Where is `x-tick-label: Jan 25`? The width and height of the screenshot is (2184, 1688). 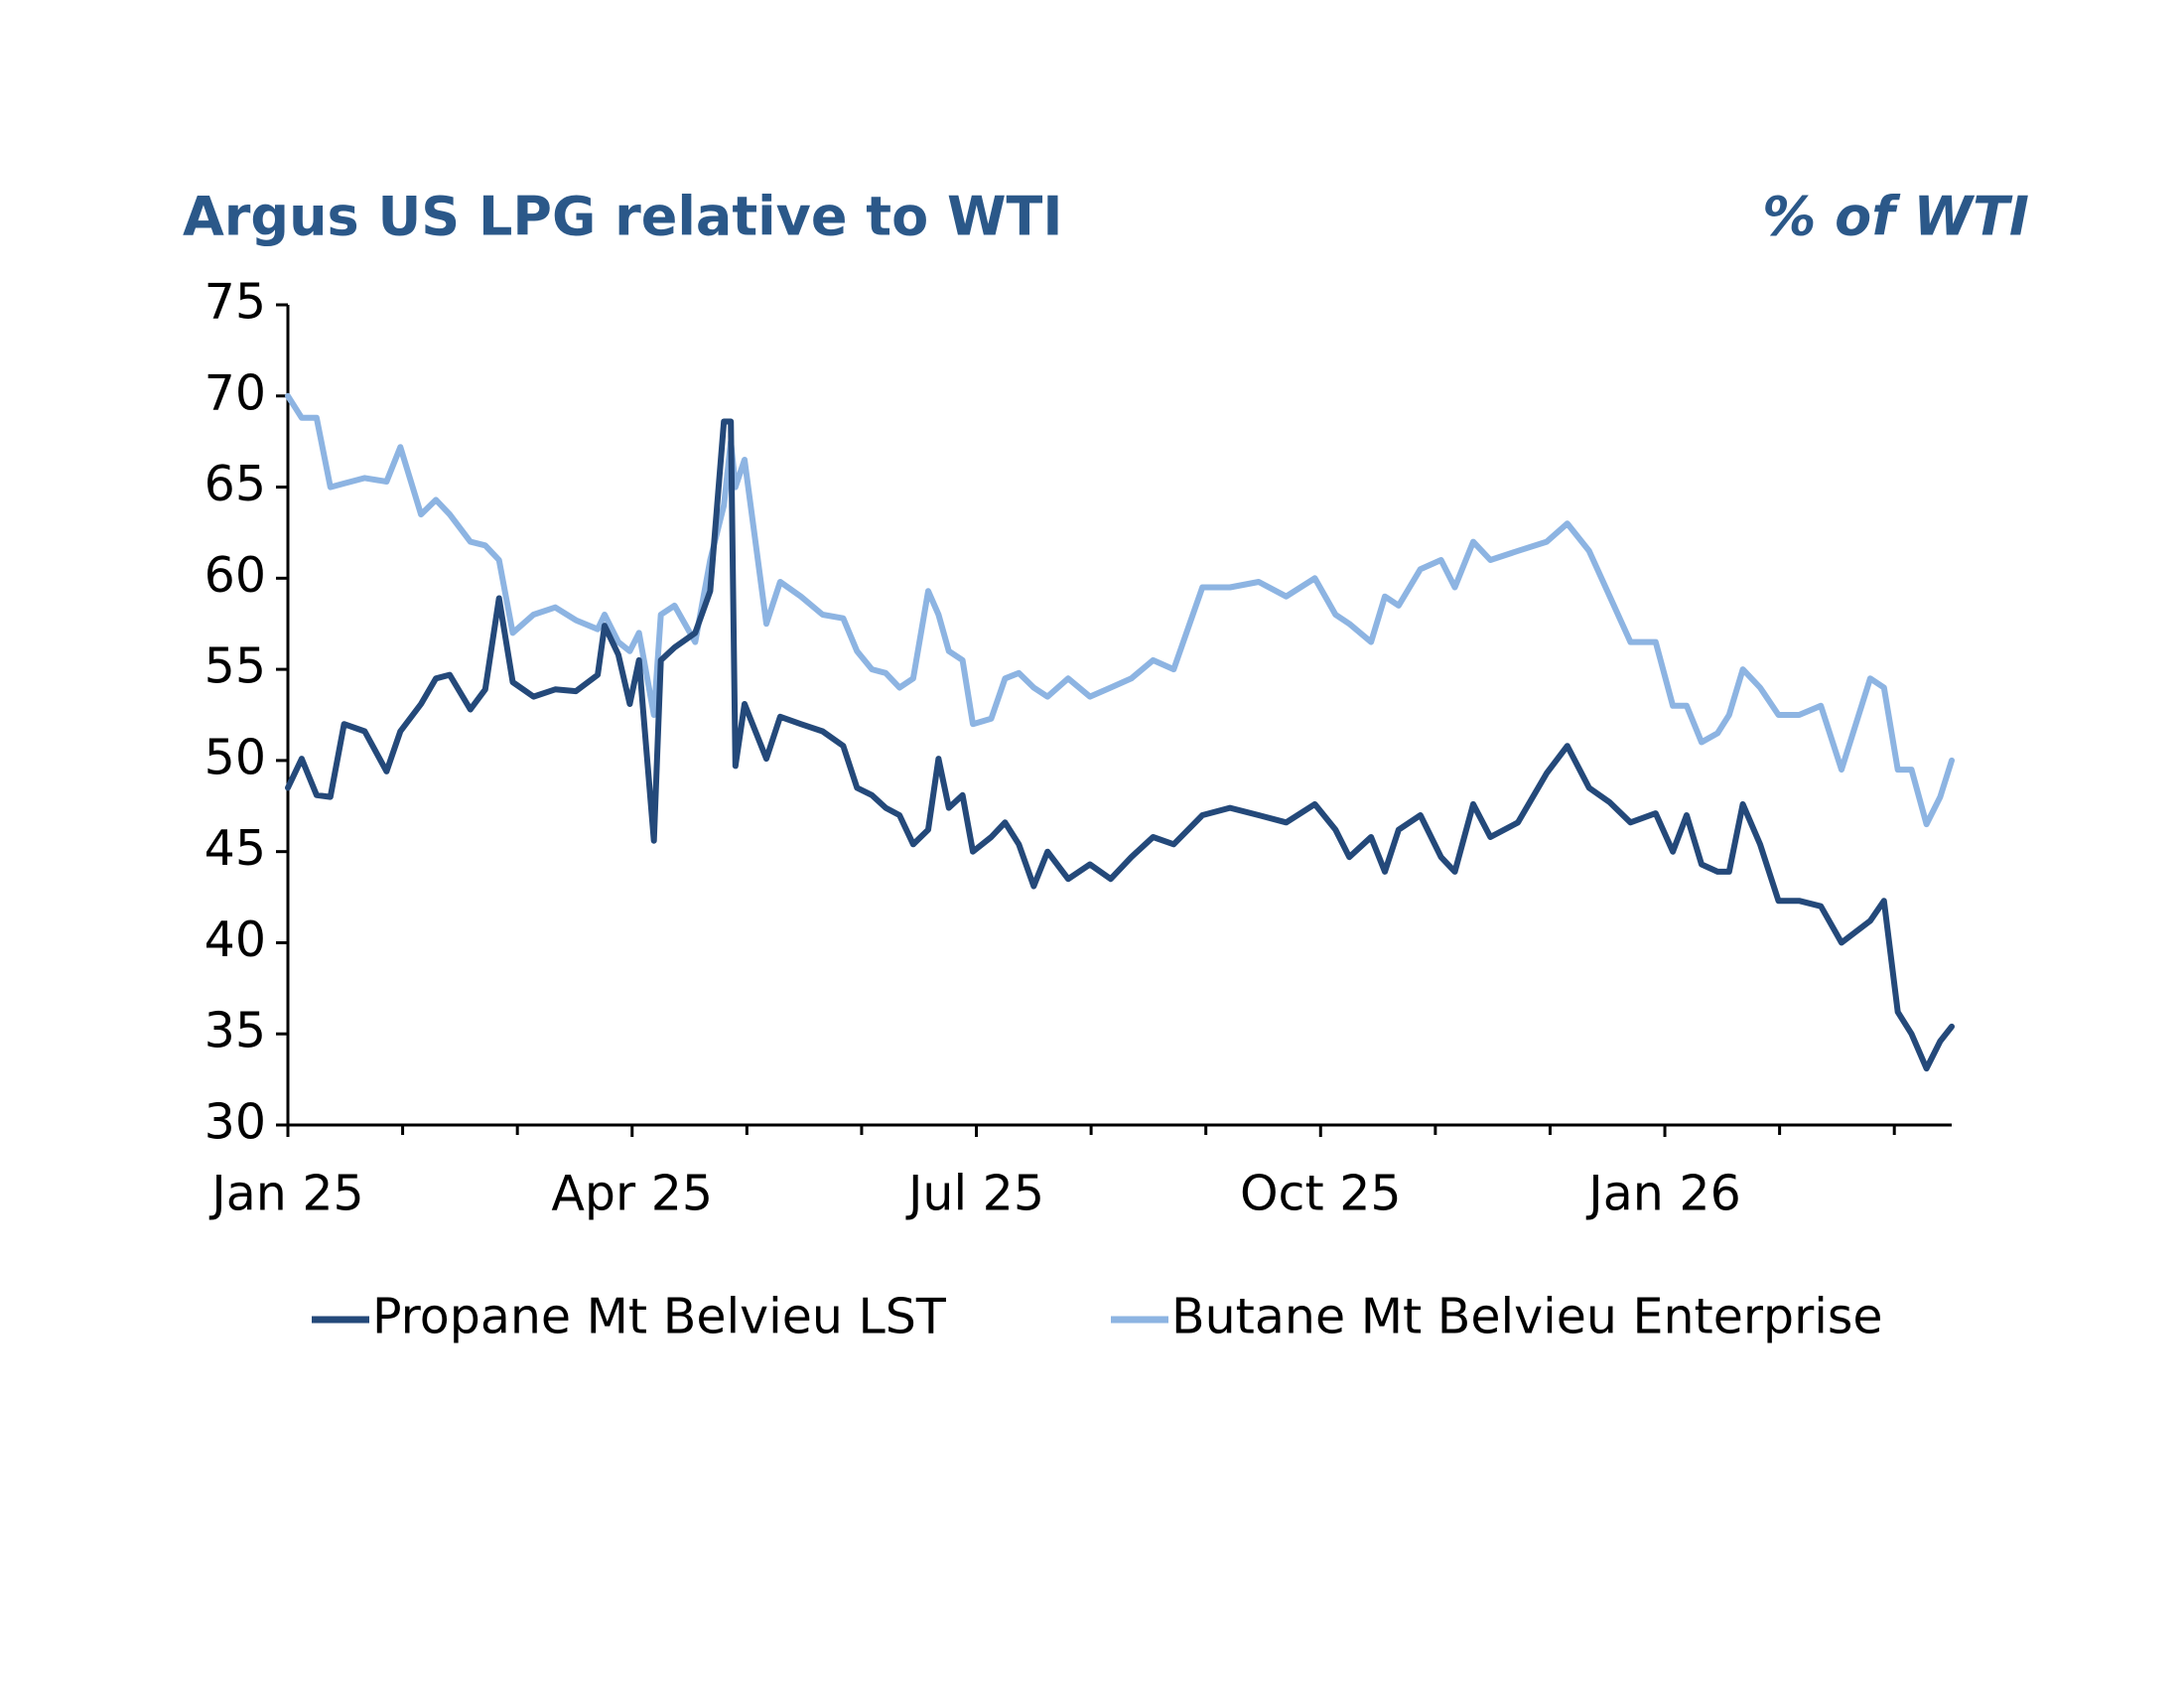
x-tick-label: Jan 25 is located at coordinates (285, 1194).